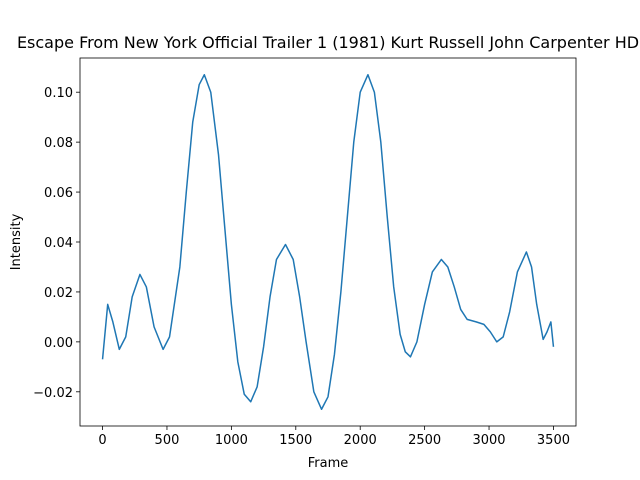  What do you see at coordinates (231, 440) in the screenshot?
I see `x-tick-label: 1000` at bounding box center [231, 440].